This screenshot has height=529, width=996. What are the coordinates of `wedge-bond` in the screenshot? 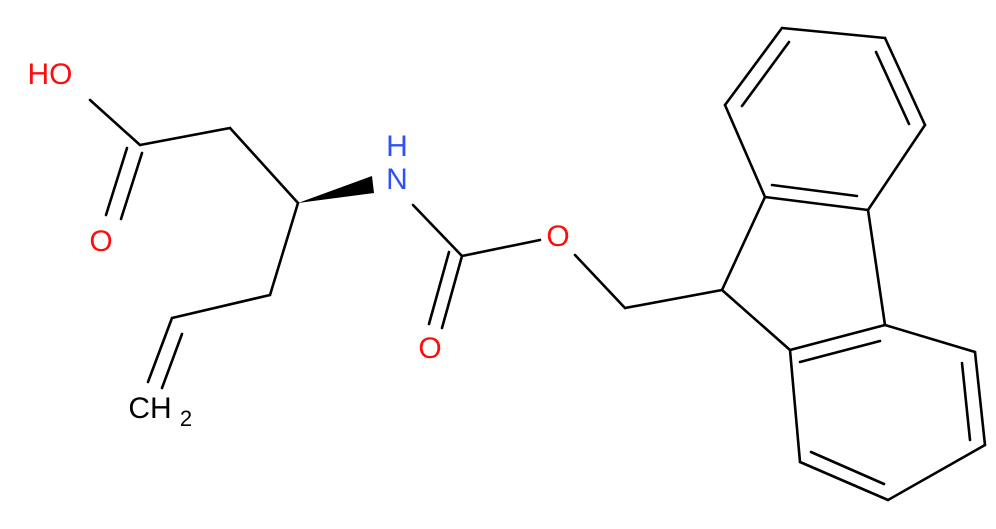 It's located at (336, 189).